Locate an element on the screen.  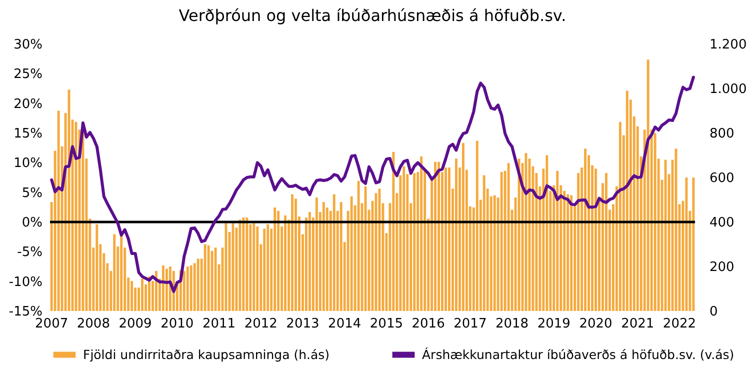
y-tick-label: 0% is located at coordinates (32, 223).